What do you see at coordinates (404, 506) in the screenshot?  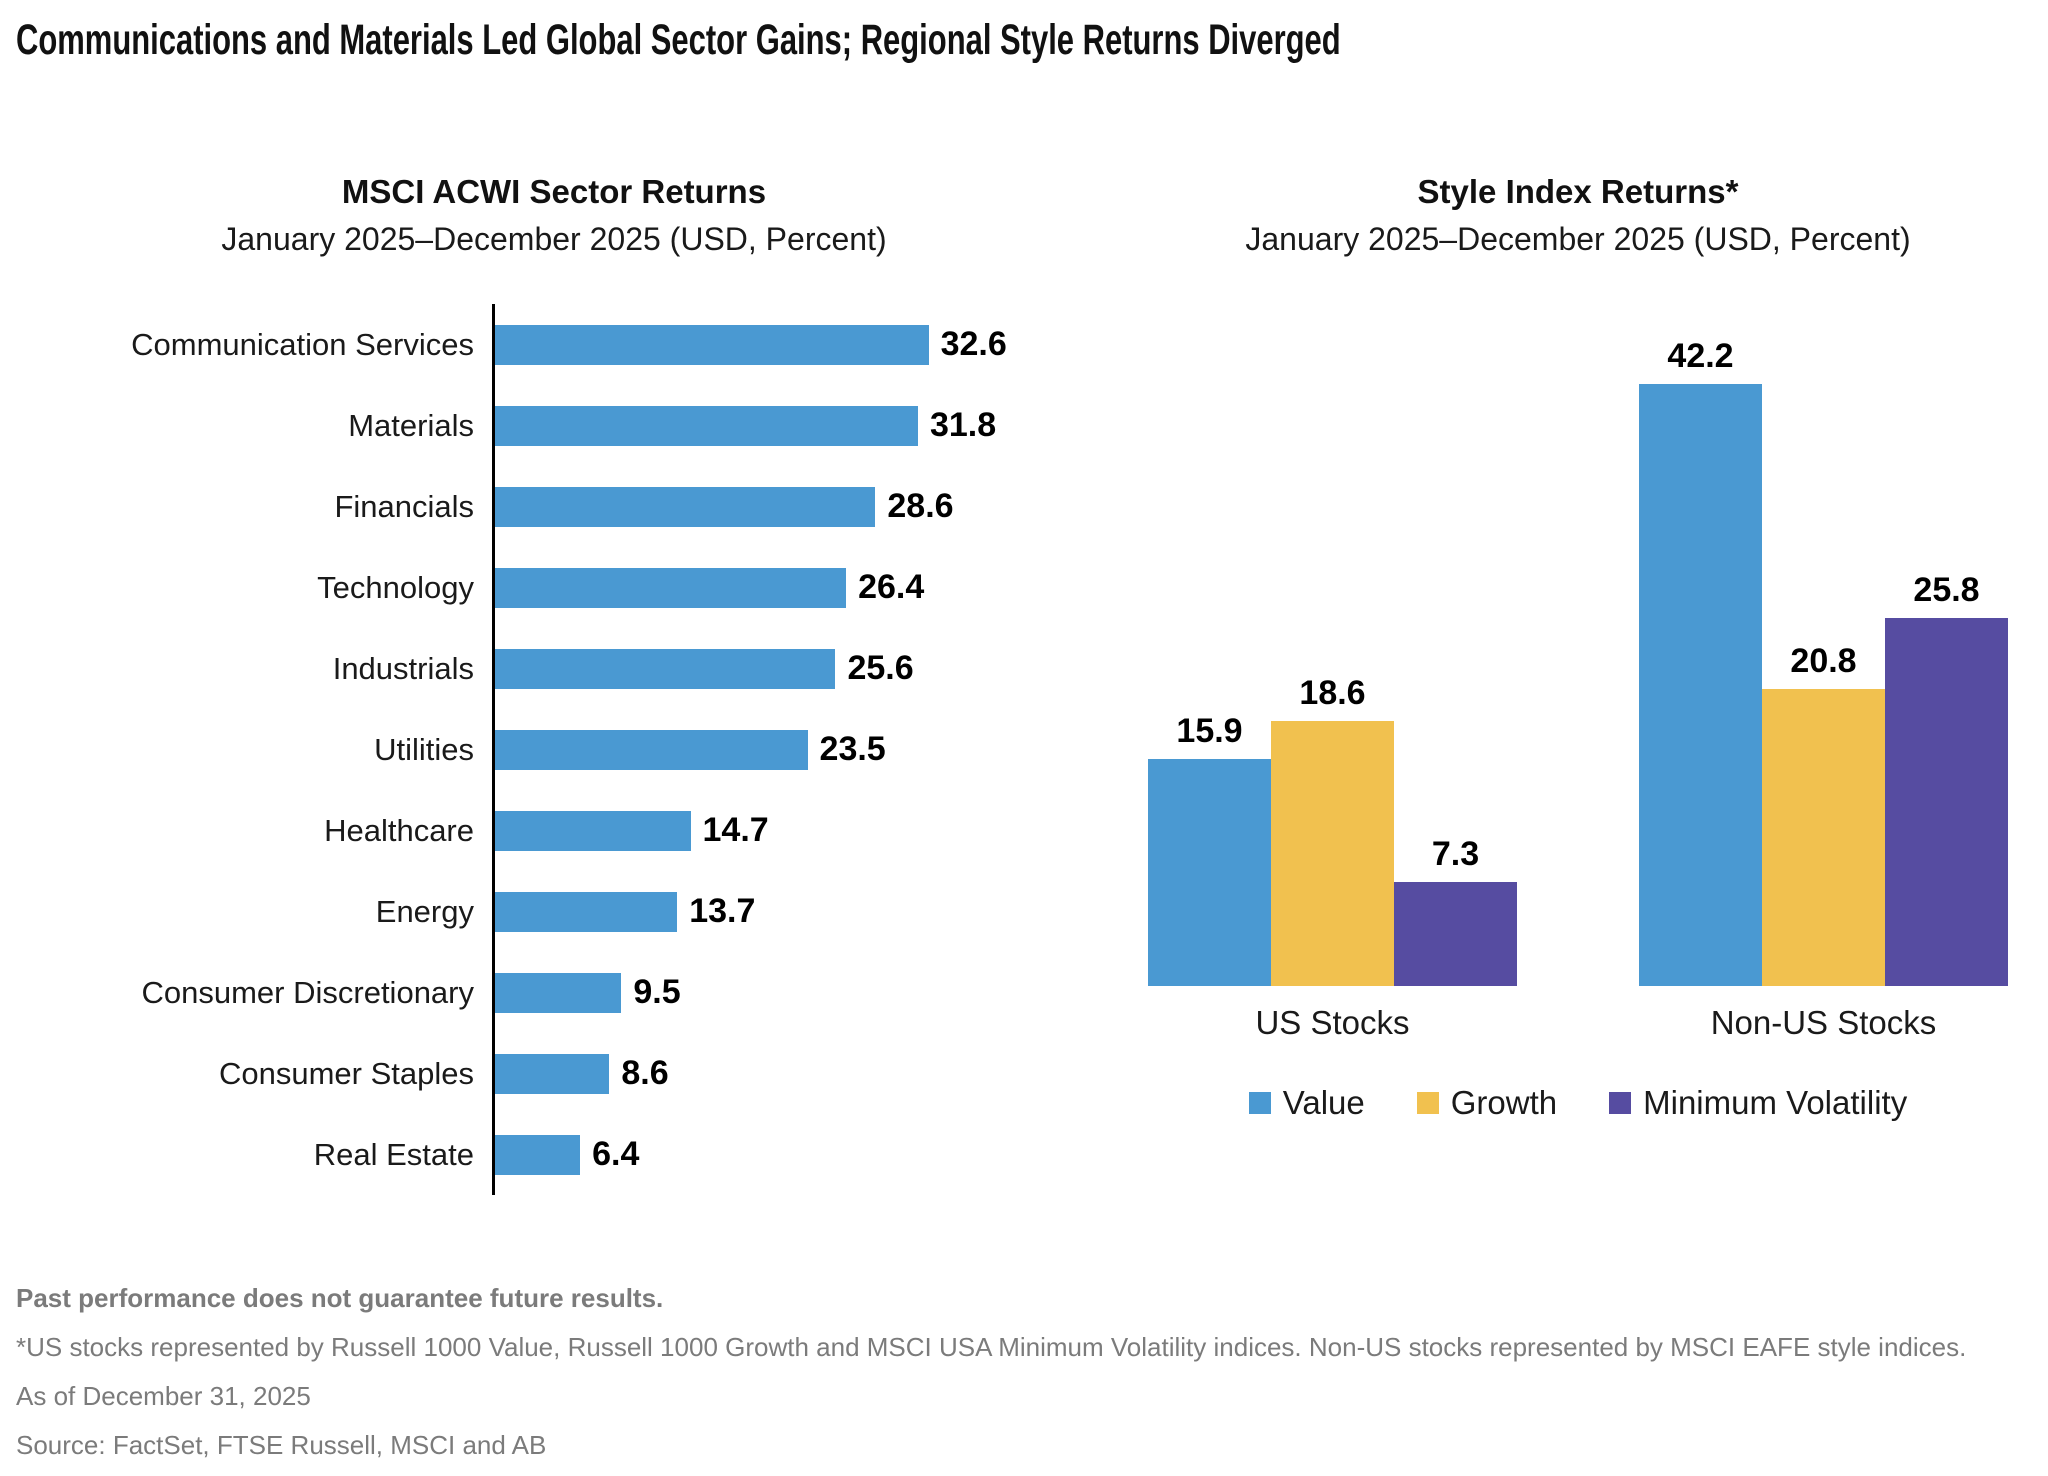 I see `sector-label: Financials` at bounding box center [404, 506].